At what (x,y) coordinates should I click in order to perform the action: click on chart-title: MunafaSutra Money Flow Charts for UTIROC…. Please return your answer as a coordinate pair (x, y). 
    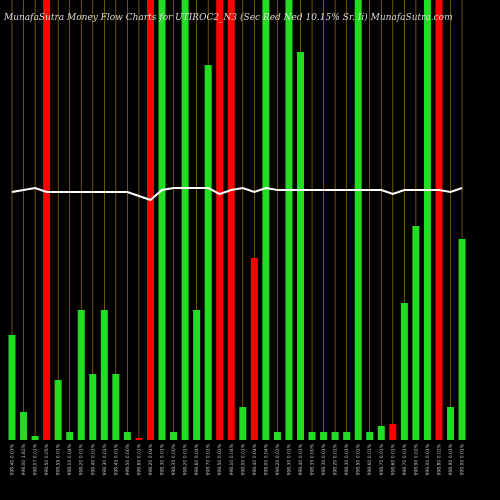
    Looking at the image, I should click on (228, 17).